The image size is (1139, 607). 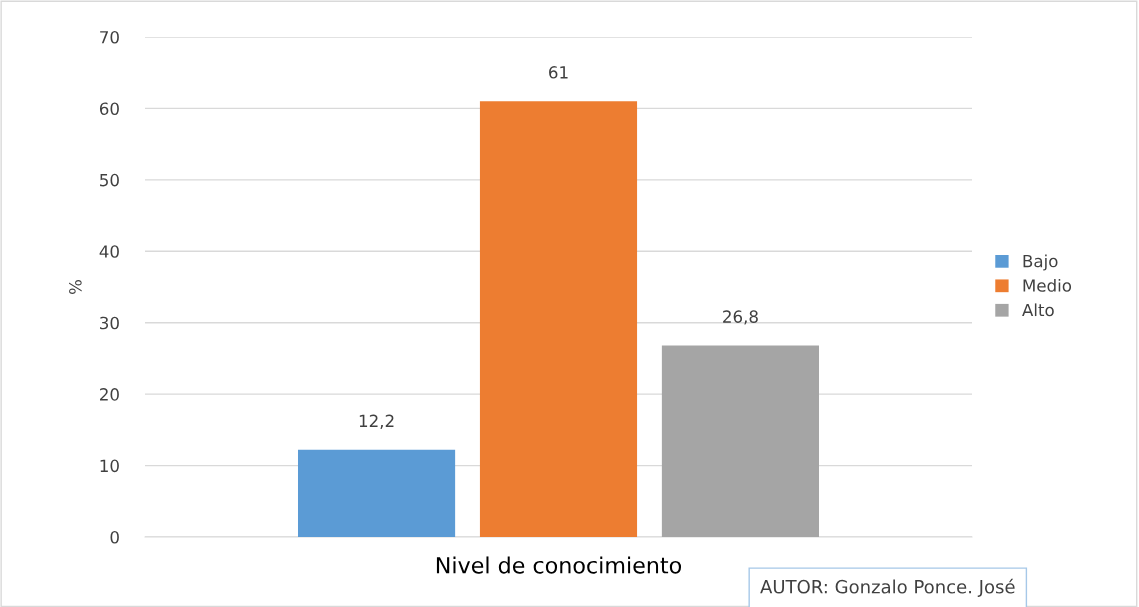 I want to click on data-label: 61, so click(x=558, y=72).